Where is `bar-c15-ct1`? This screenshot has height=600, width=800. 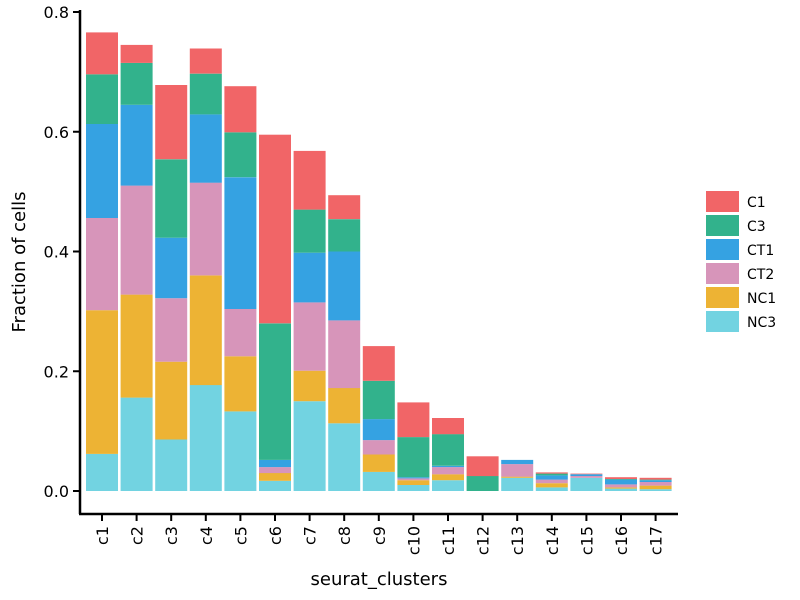 bar-c15-ct1 is located at coordinates (586, 475).